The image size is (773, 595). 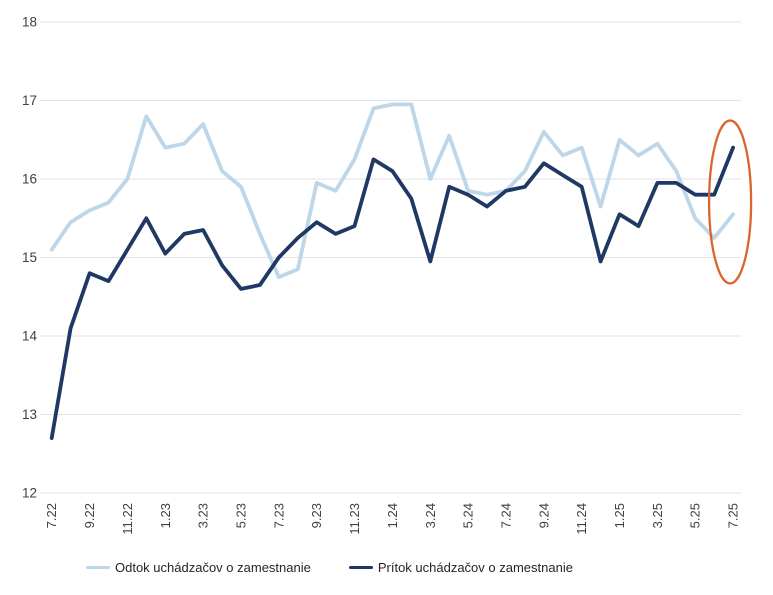 I want to click on y-axis-label-12: 12, so click(x=29, y=493).